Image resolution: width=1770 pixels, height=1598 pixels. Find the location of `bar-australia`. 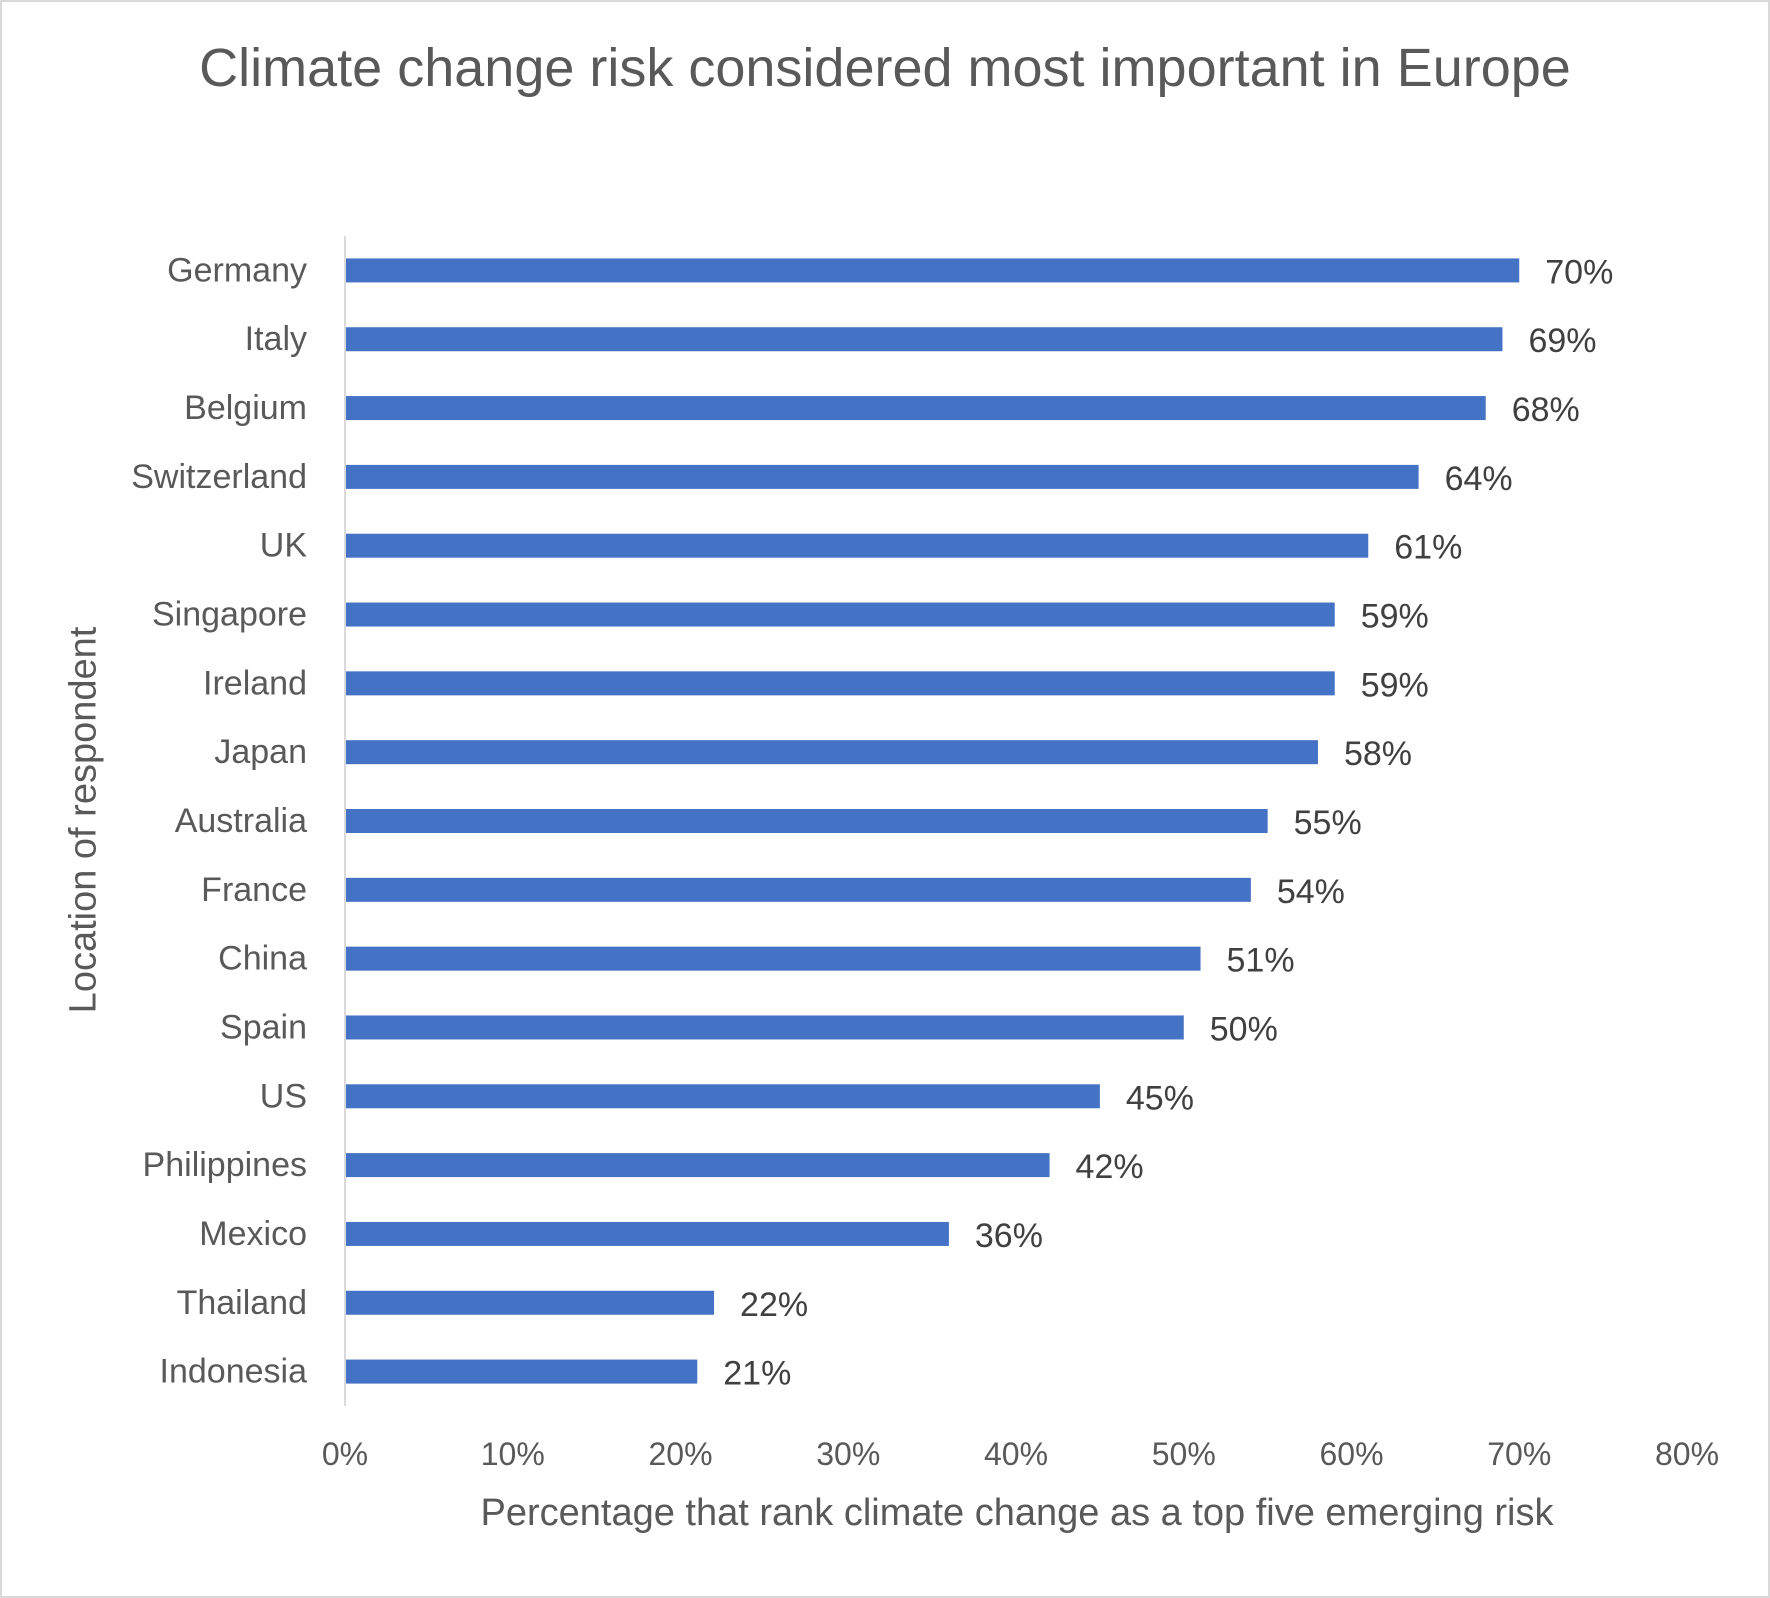

bar-australia is located at coordinates (807, 821).